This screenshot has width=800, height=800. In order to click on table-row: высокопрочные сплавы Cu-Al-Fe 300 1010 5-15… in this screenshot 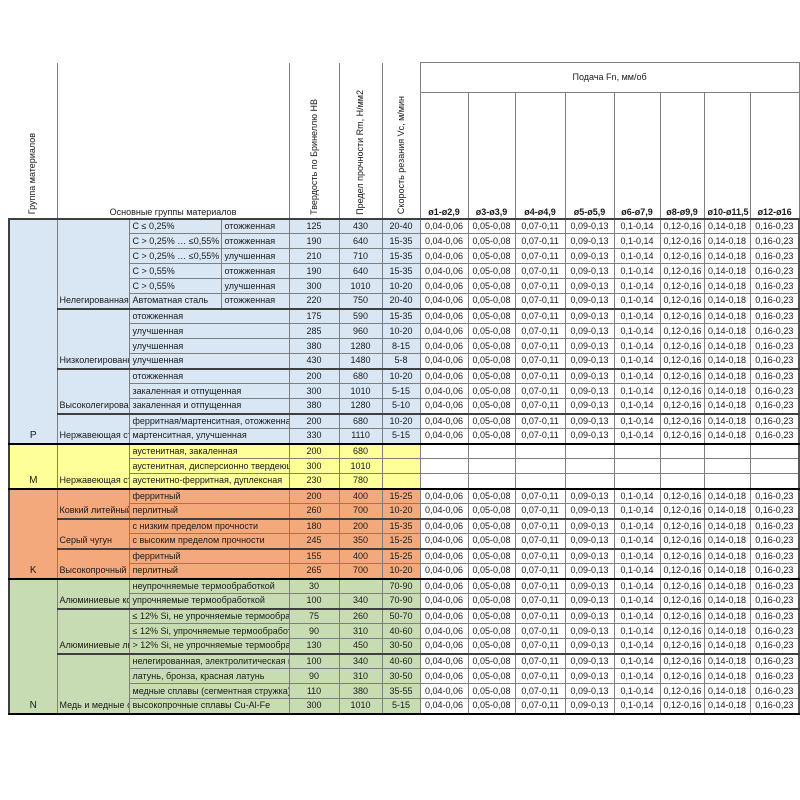, I will do `click(404, 706)`.